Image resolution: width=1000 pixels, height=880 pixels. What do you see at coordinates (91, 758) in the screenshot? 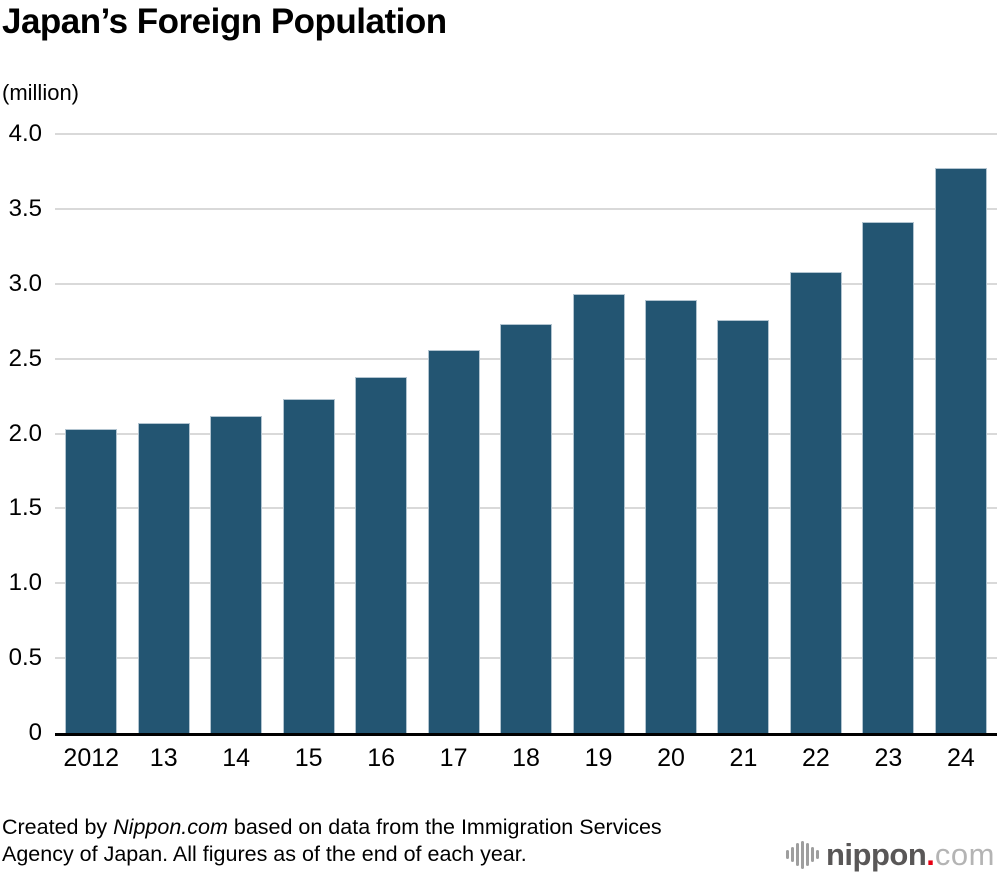
I see `x-axis-tick-label: 2012` at bounding box center [91, 758].